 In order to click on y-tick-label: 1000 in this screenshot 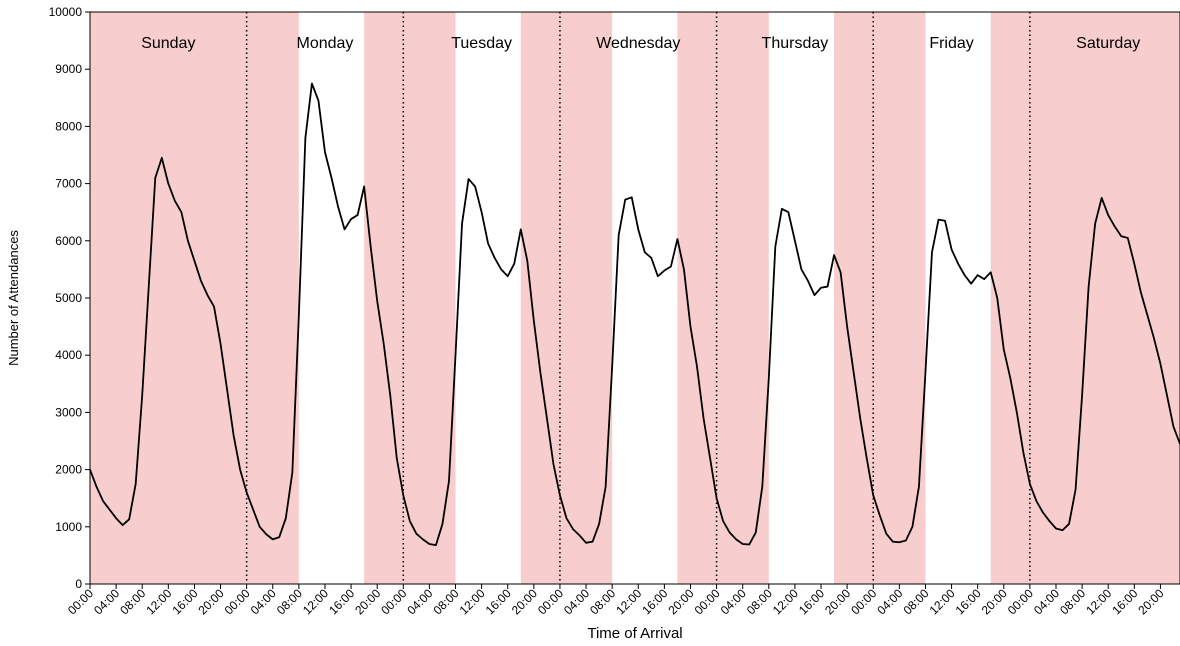, I will do `click(68, 527)`.